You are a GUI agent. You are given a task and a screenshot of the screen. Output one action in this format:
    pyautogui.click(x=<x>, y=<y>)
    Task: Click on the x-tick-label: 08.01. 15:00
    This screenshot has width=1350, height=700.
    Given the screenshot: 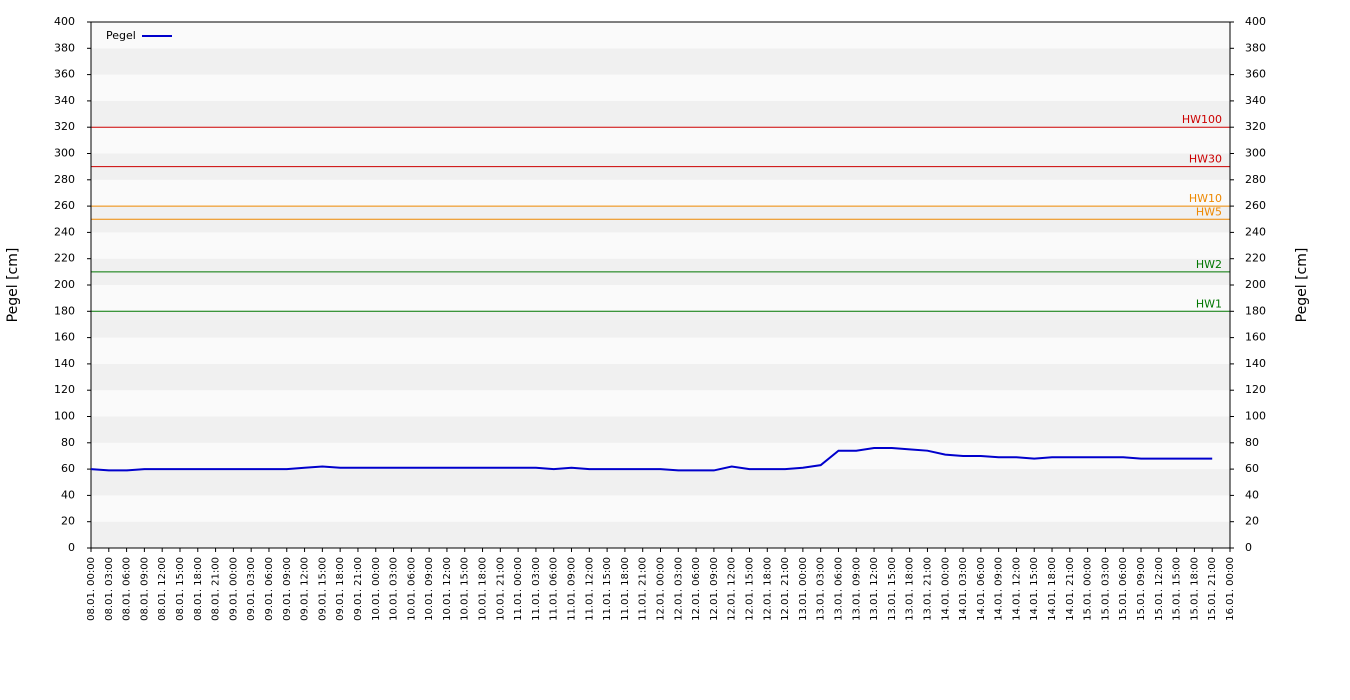 What is the action you would take?
    pyautogui.click(x=180, y=589)
    